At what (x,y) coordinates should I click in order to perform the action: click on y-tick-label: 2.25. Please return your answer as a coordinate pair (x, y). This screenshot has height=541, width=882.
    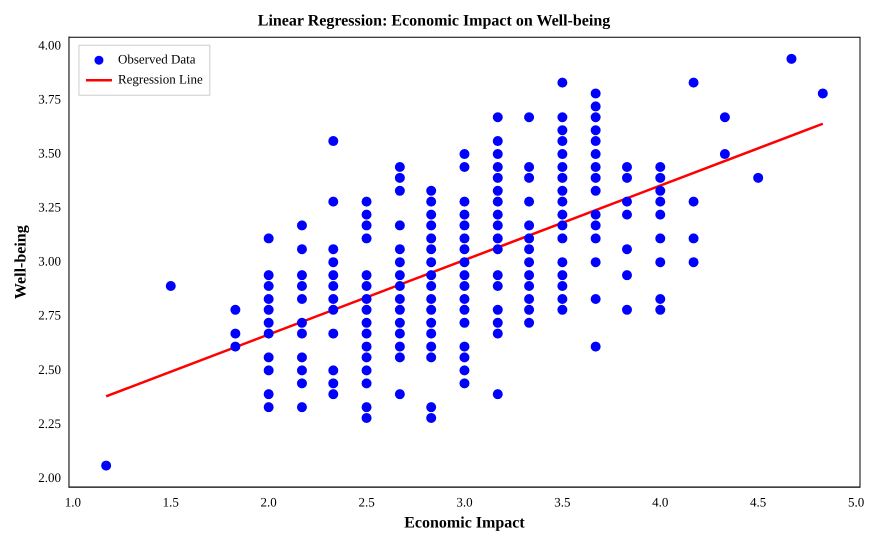
    Looking at the image, I should click on (49, 423).